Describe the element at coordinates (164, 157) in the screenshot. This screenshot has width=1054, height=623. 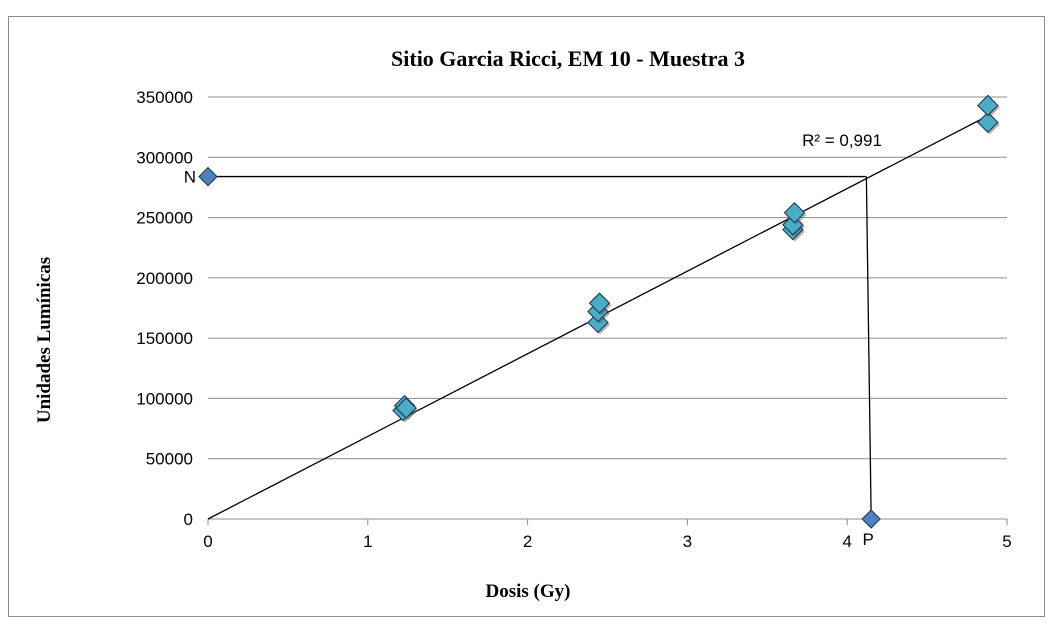
I see `y-tick-label: 300000` at that location.